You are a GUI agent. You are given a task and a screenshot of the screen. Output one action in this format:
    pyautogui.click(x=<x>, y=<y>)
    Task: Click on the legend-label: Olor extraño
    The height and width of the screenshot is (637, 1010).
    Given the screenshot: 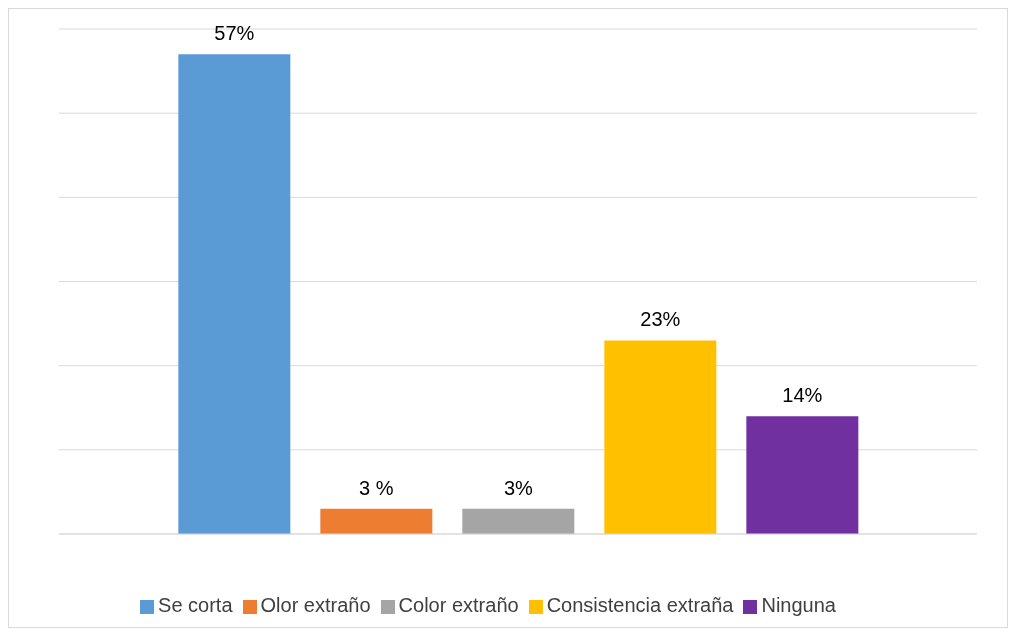 What is the action you would take?
    pyautogui.click(x=315, y=605)
    